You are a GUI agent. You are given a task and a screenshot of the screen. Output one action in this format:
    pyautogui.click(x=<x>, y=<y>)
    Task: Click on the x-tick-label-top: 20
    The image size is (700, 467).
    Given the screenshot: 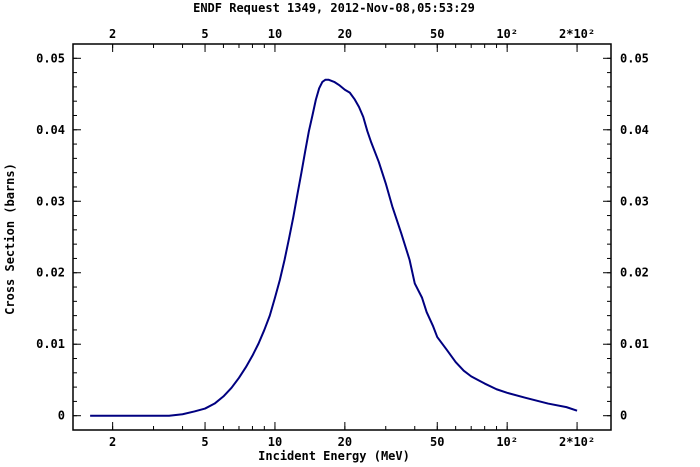 What is the action you would take?
    pyautogui.click(x=345, y=34)
    